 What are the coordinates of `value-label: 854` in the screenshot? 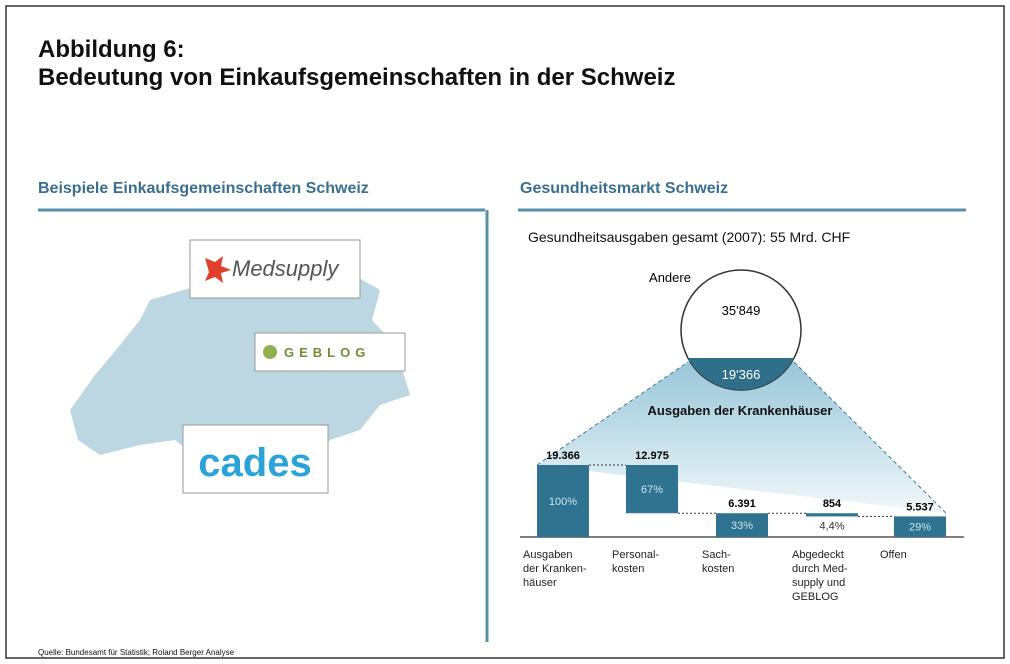 It's located at (832, 504).